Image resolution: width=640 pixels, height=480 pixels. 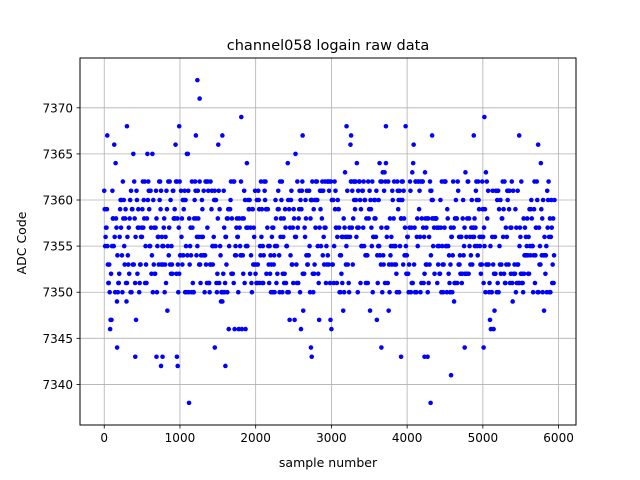 What do you see at coordinates (57, 108) in the screenshot?
I see `y-tick-label: 7370` at bounding box center [57, 108].